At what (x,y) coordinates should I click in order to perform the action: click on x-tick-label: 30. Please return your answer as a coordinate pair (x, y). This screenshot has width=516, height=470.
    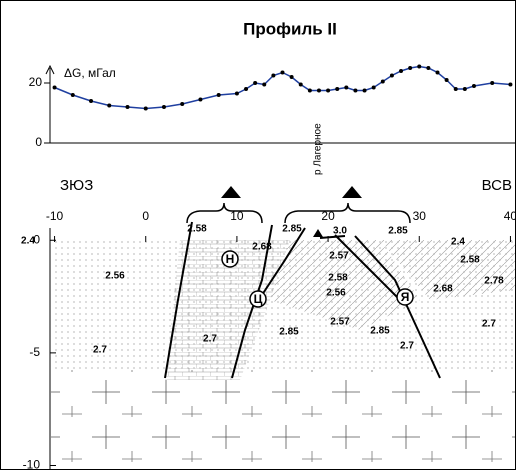
    Looking at the image, I should click on (420, 216).